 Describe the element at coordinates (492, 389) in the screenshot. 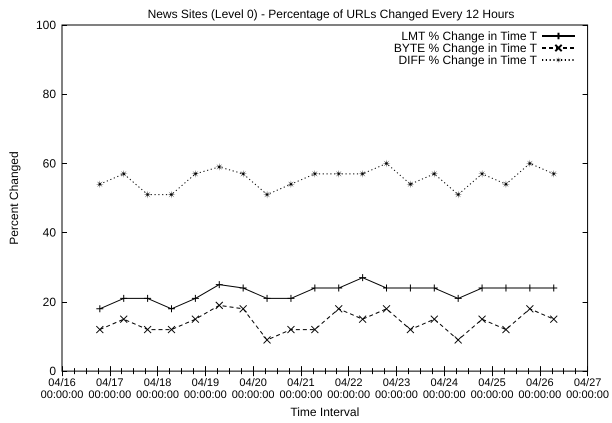

I see `x-tick-label: 04/25 00:00:00` at that location.